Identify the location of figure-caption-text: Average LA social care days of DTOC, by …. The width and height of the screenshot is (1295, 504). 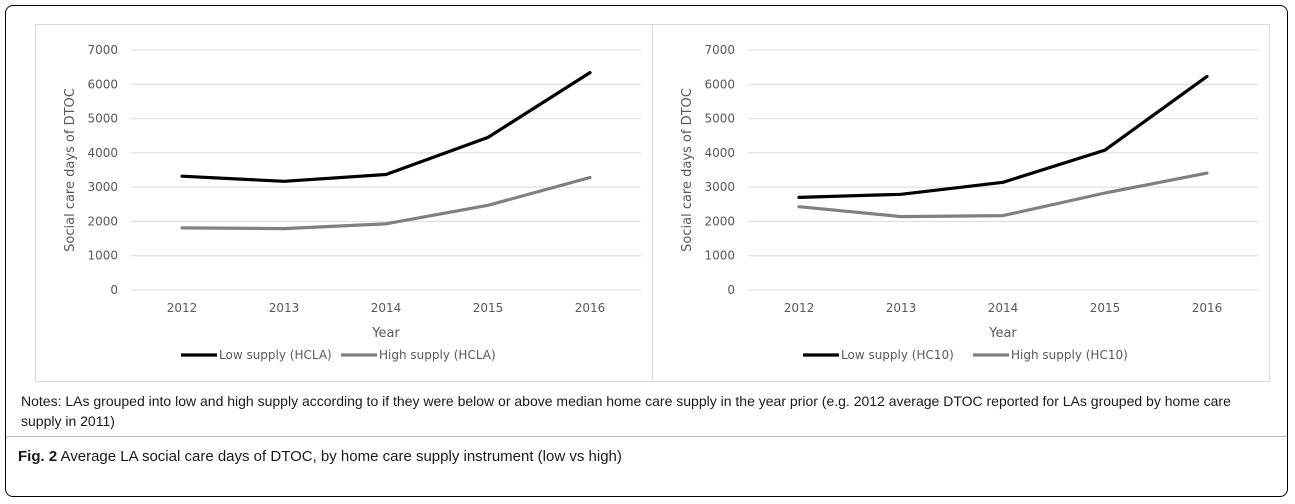
(339, 456).